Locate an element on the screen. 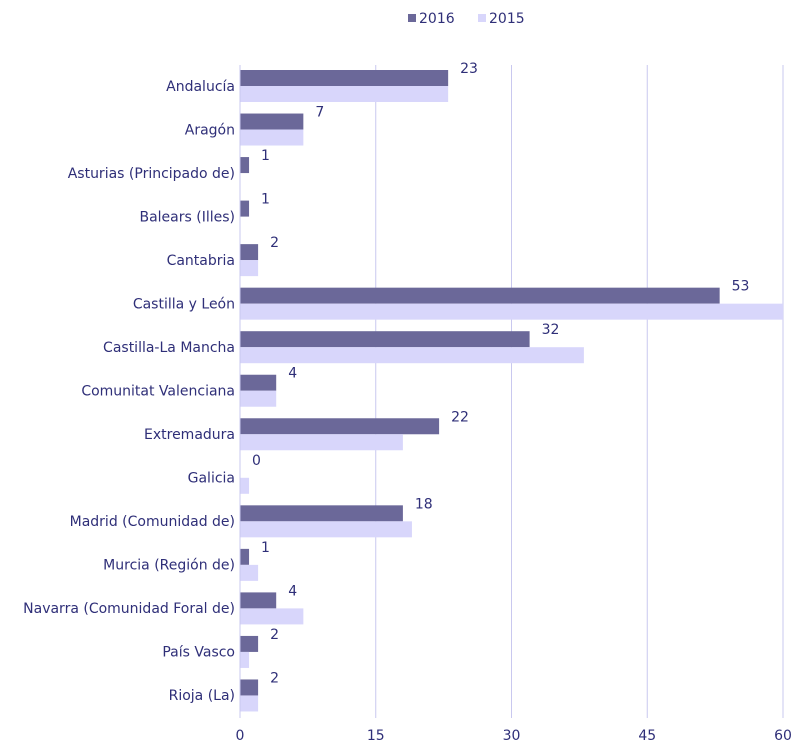  y-tick-label: Cantabria is located at coordinates (201, 261).